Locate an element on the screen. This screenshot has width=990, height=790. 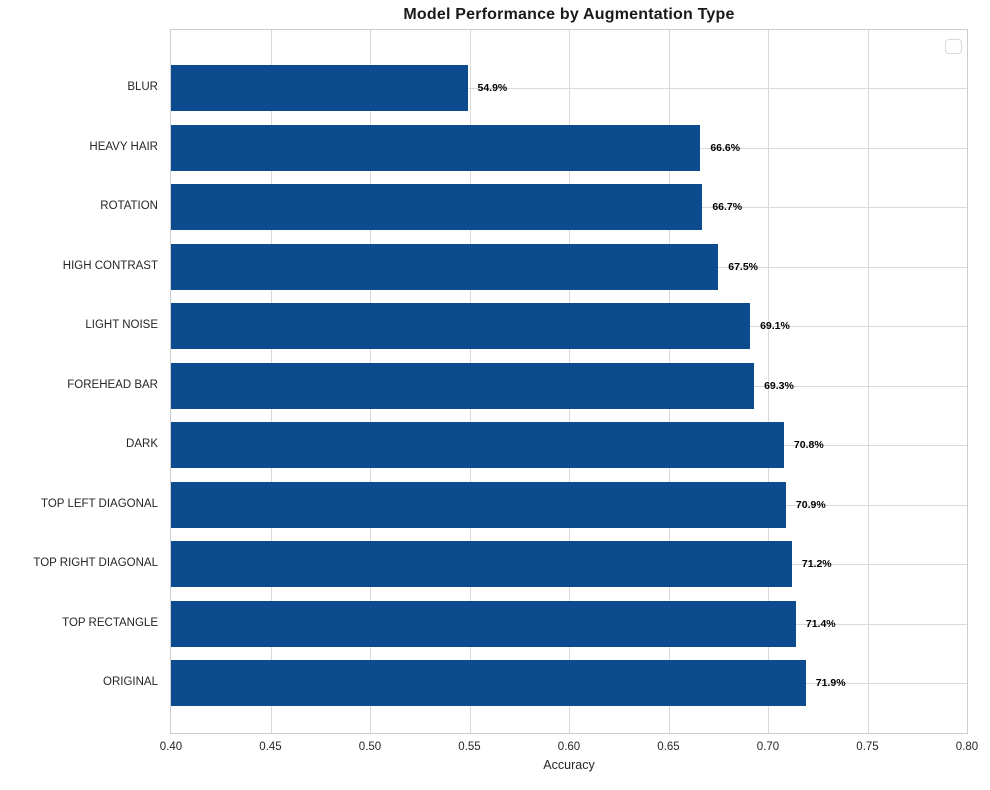
bar-value-label: 69.1% is located at coordinates (775, 326).